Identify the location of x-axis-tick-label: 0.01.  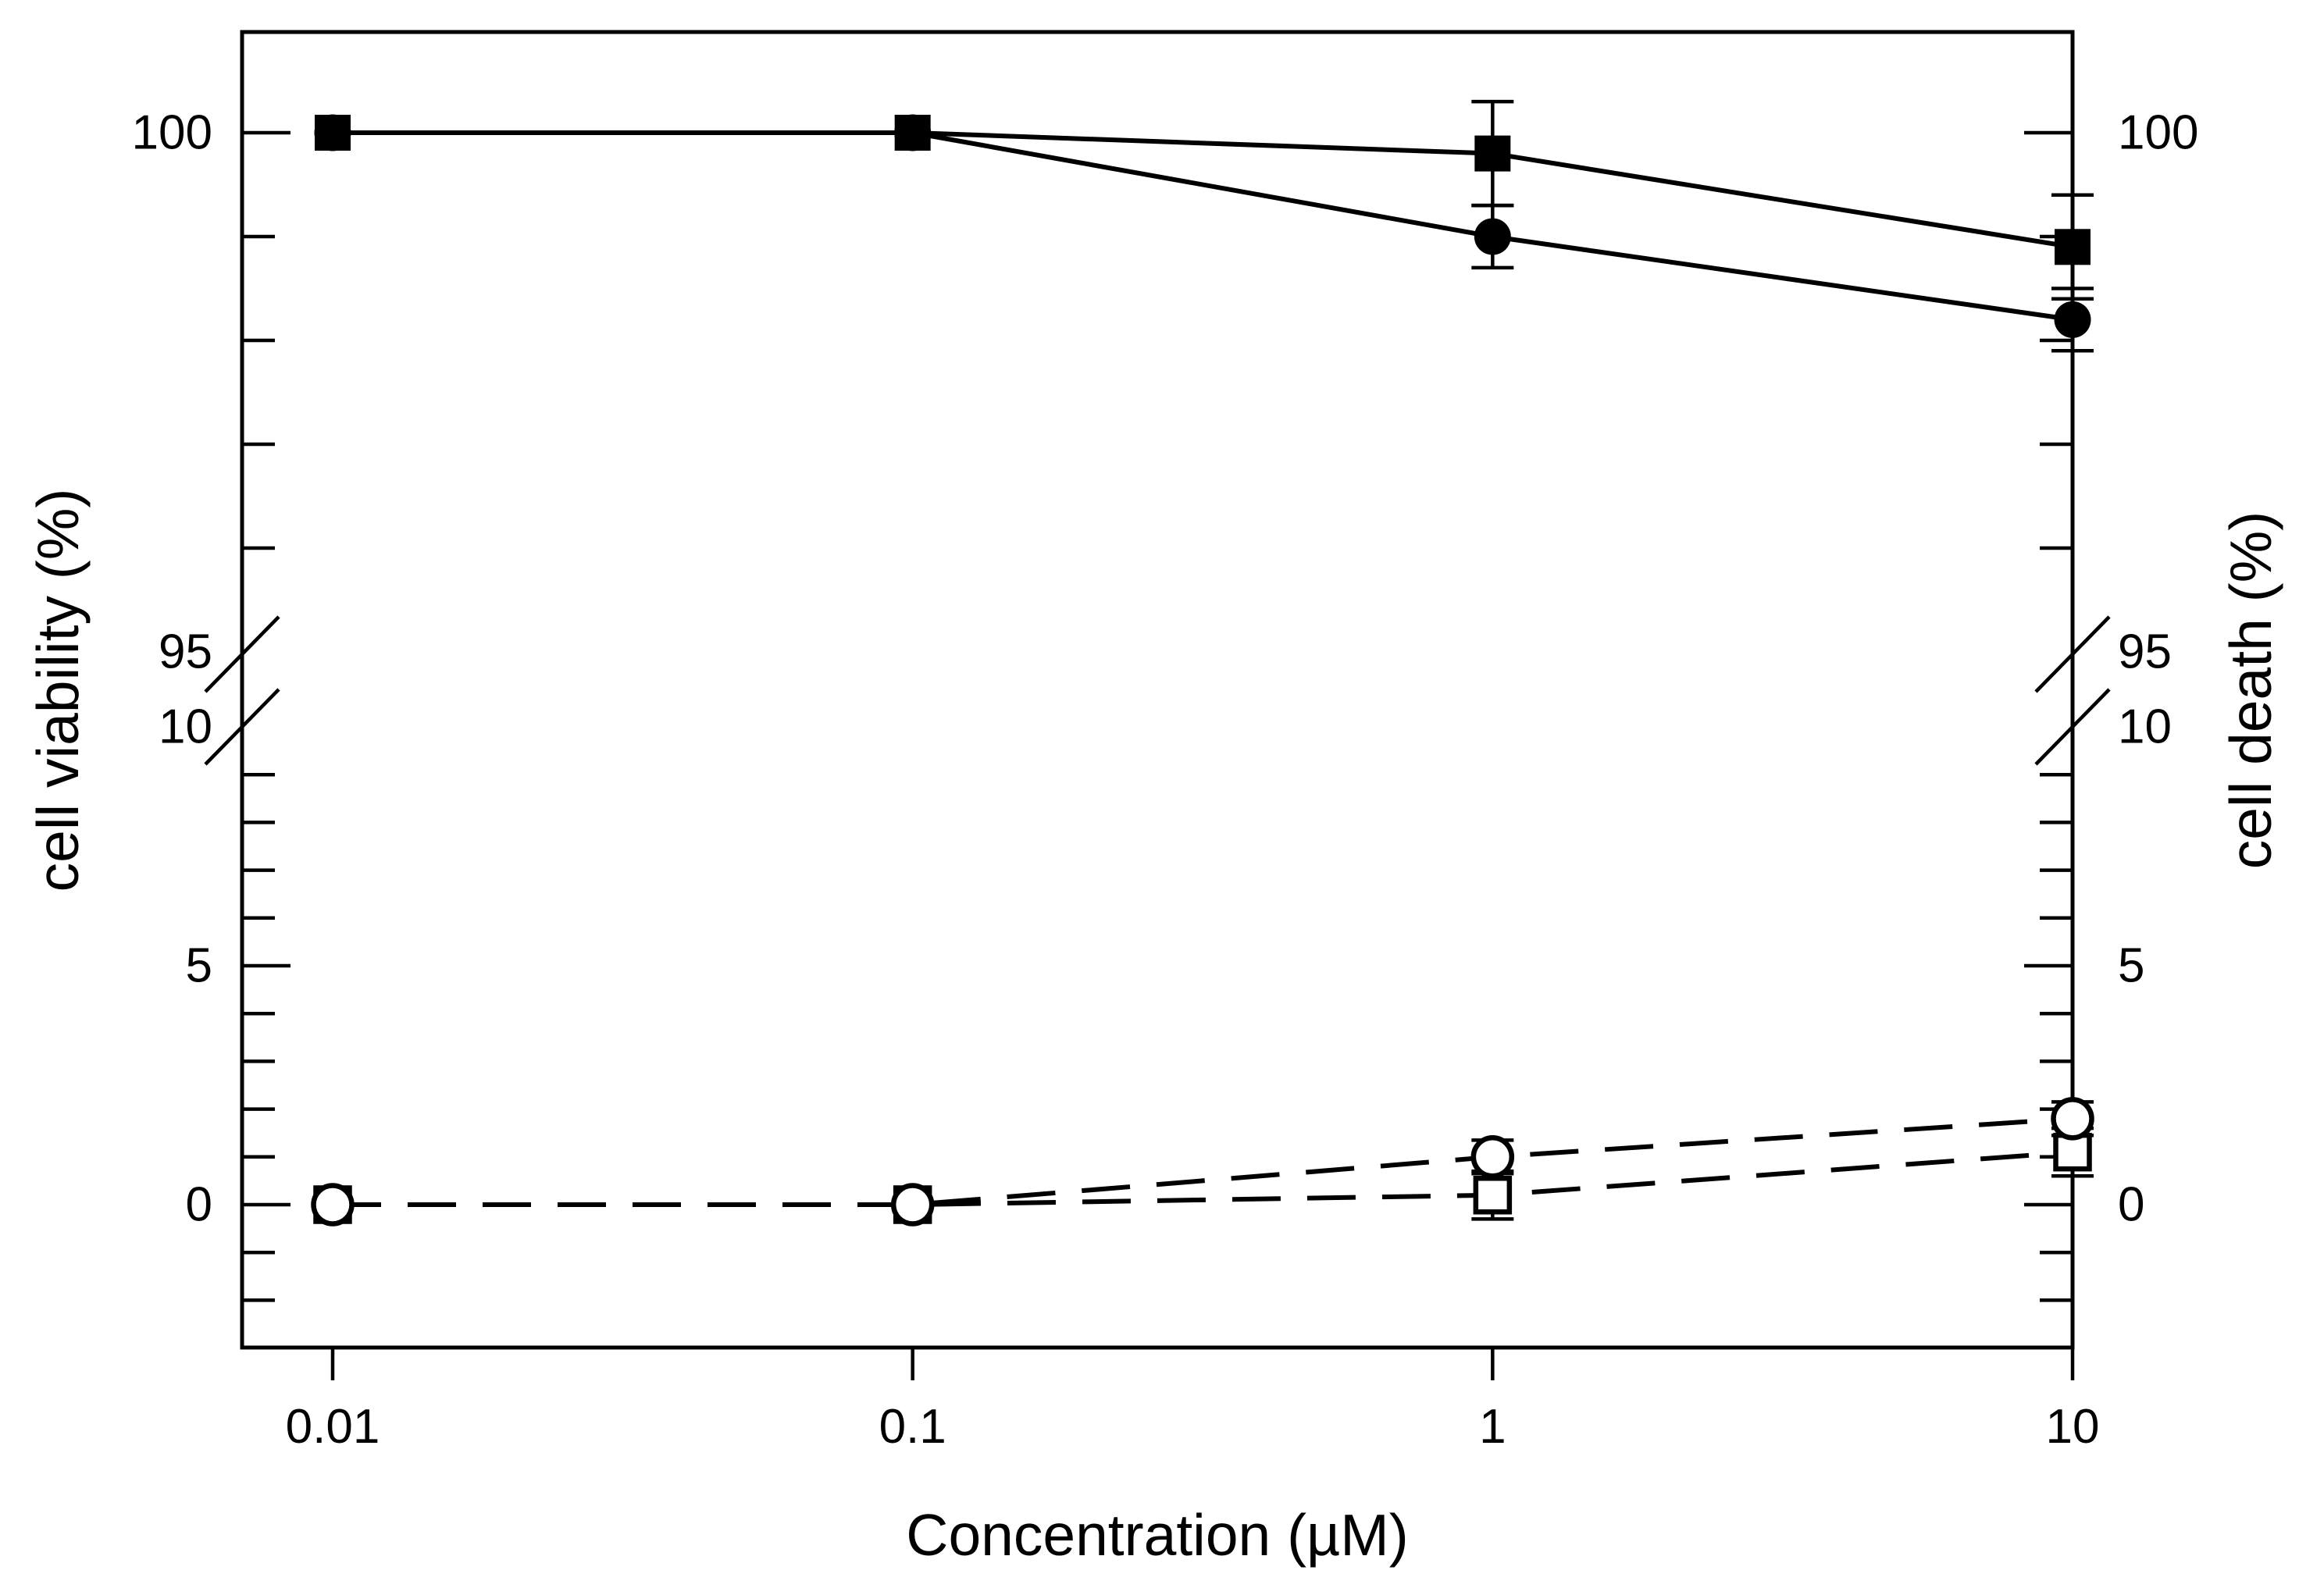
(333, 1427).